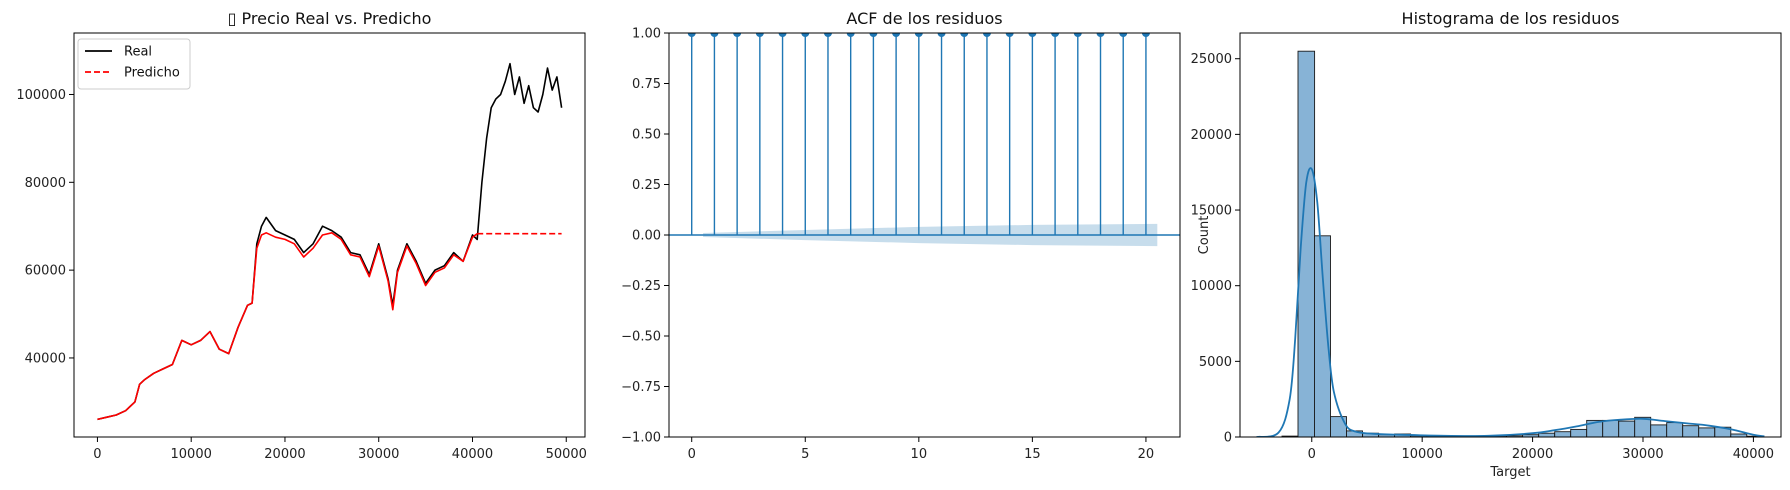 The height and width of the screenshot is (490, 1790). What do you see at coordinates (646, 135) in the screenshot?
I see `acf-y-tick-label: 0.50` at bounding box center [646, 135].